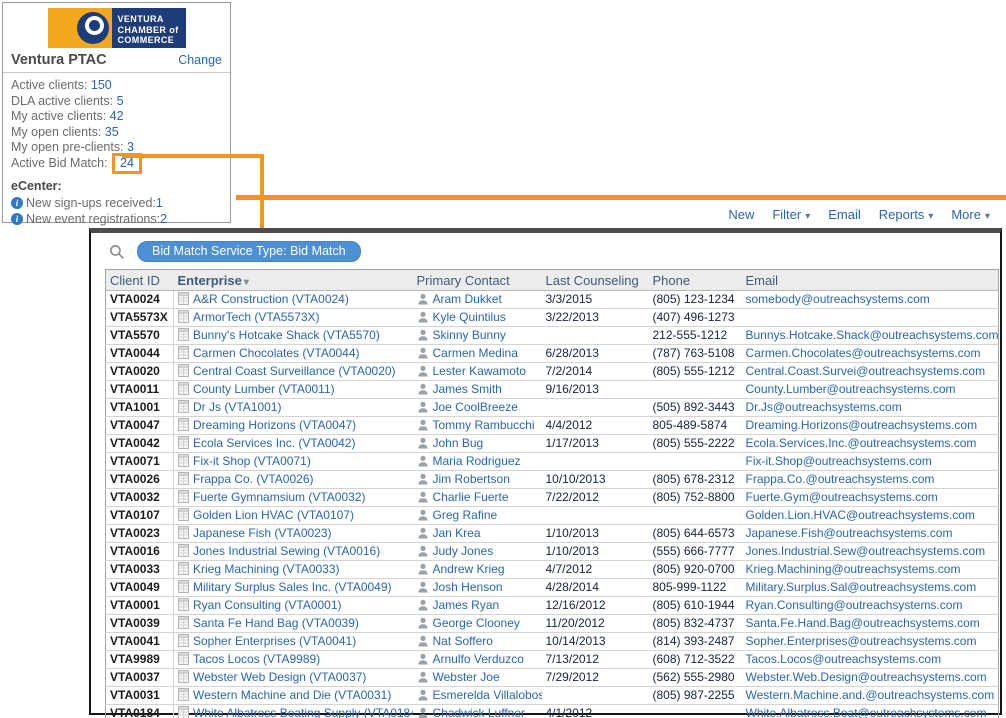 The height and width of the screenshot is (718, 1006). I want to click on email-link: Carmen.Chocolates@outreachsystems.com, so click(863, 353).